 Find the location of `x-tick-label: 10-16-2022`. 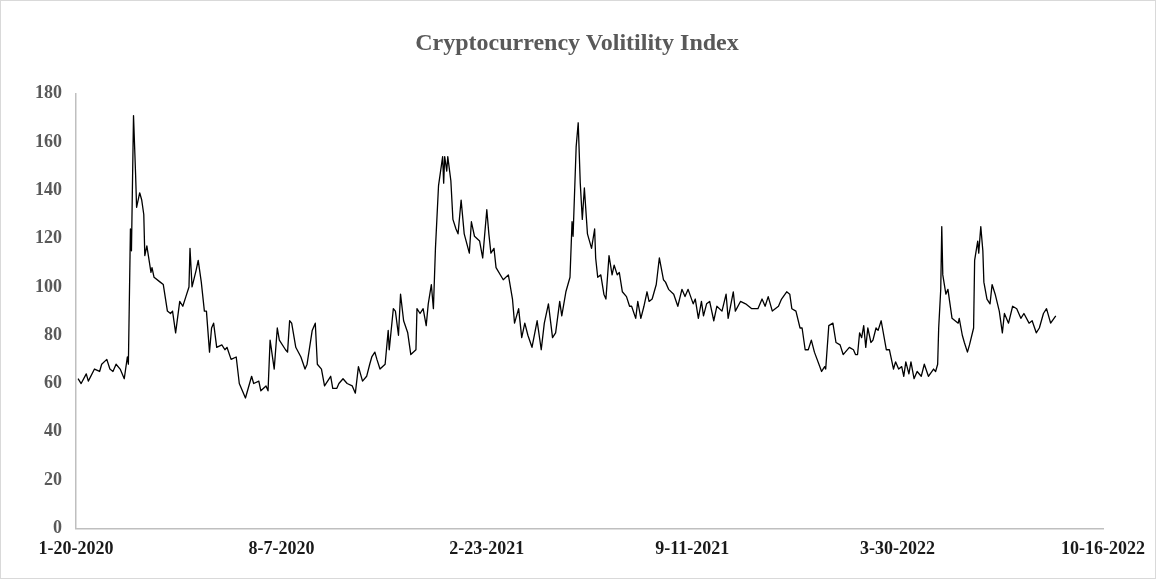

x-tick-label: 10-16-2022 is located at coordinates (1103, 547).